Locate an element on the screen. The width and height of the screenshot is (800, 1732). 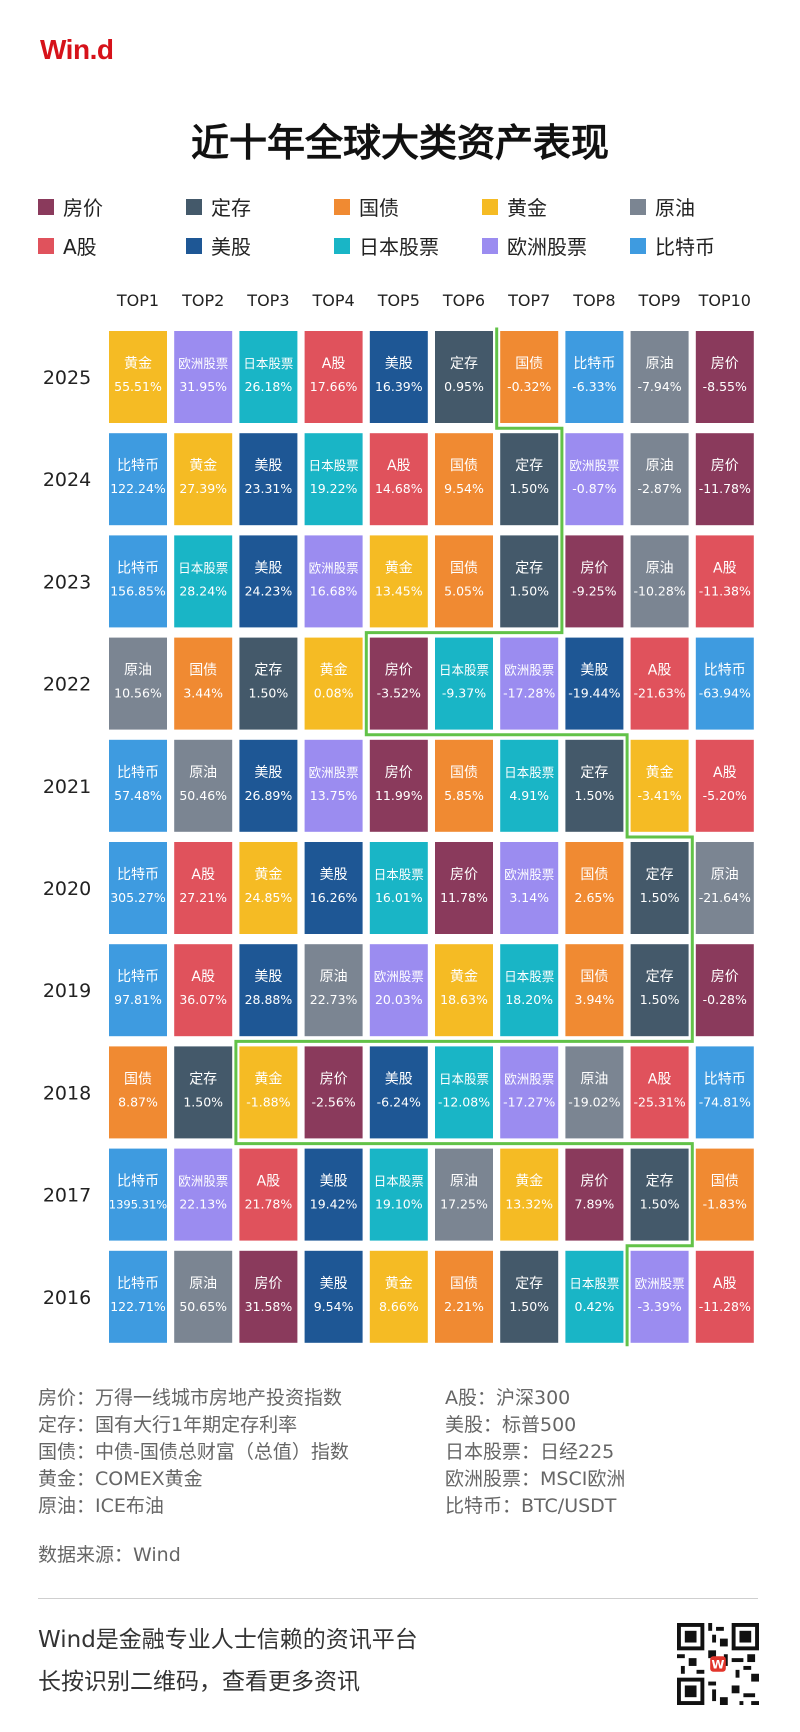
asset-name: 原油 is located at coordinates (464, 1182).